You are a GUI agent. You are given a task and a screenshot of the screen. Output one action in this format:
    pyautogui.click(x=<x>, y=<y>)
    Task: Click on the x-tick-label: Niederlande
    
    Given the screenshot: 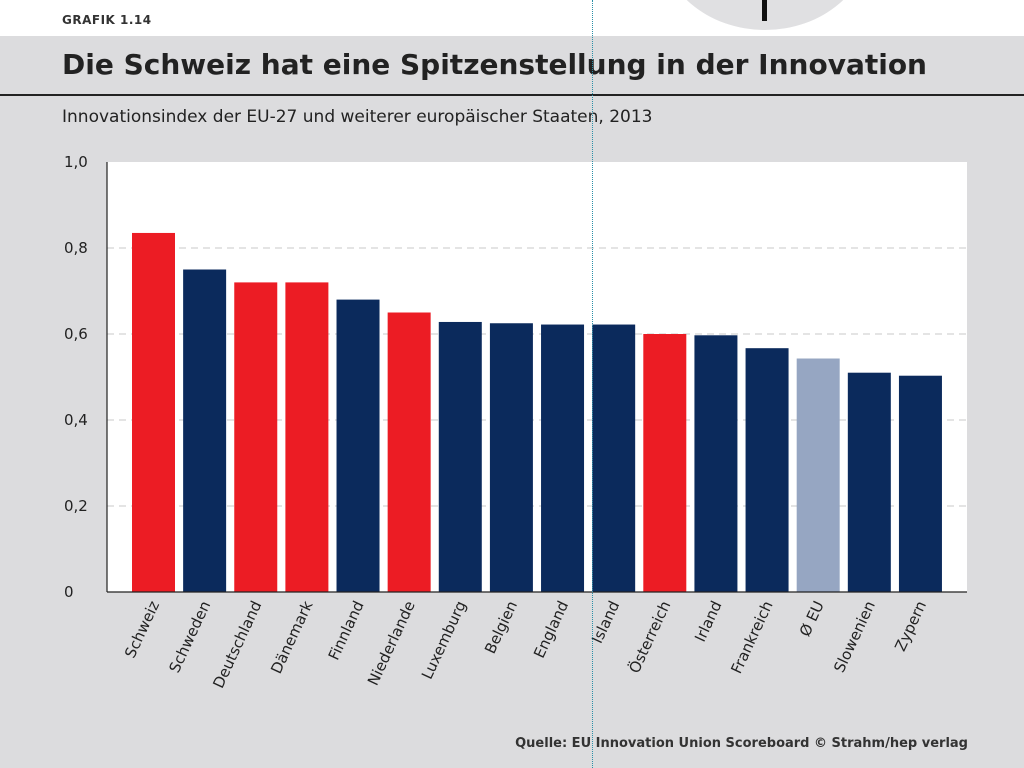 What is the action you would take?
    pyautogui.click(x=391, y=643)
    